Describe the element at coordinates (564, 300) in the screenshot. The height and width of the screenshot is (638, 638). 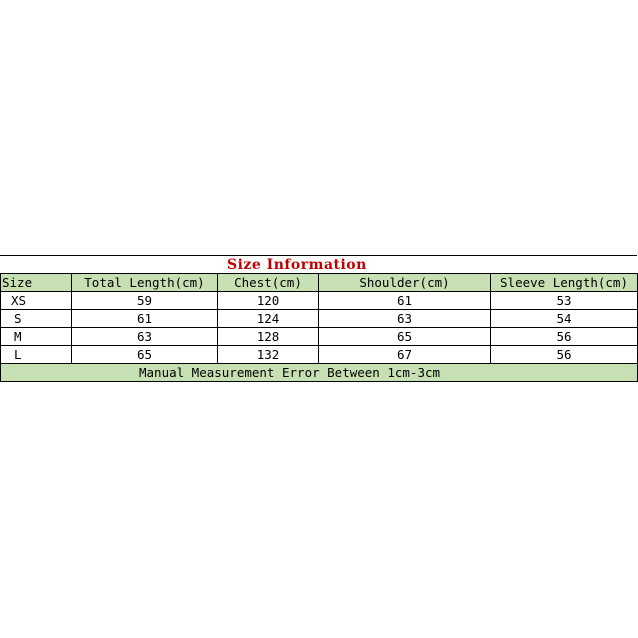
I see `table-cell: 53` at that location.